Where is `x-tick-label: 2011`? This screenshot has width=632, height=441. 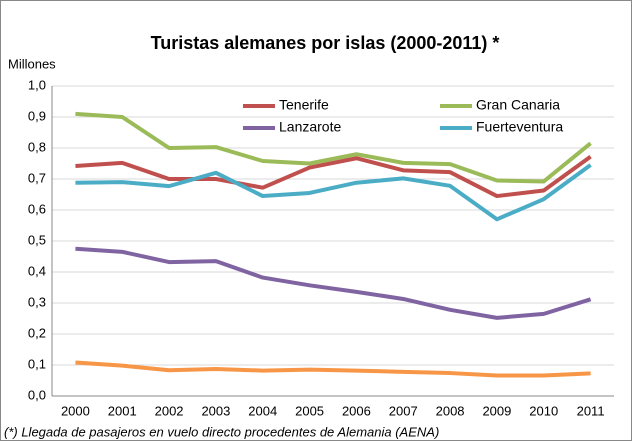 x-tick-label: 2011 is located at coordinates (591, 410).